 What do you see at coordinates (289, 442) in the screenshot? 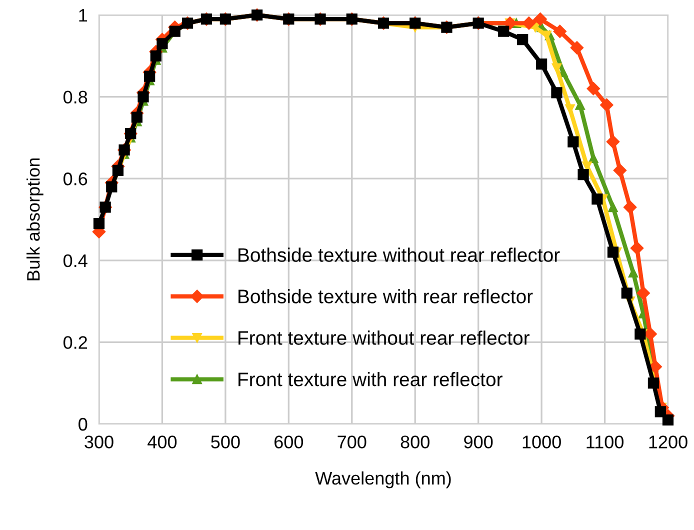
I see `x-tick-label: 600` at bounding box center [289, 442].